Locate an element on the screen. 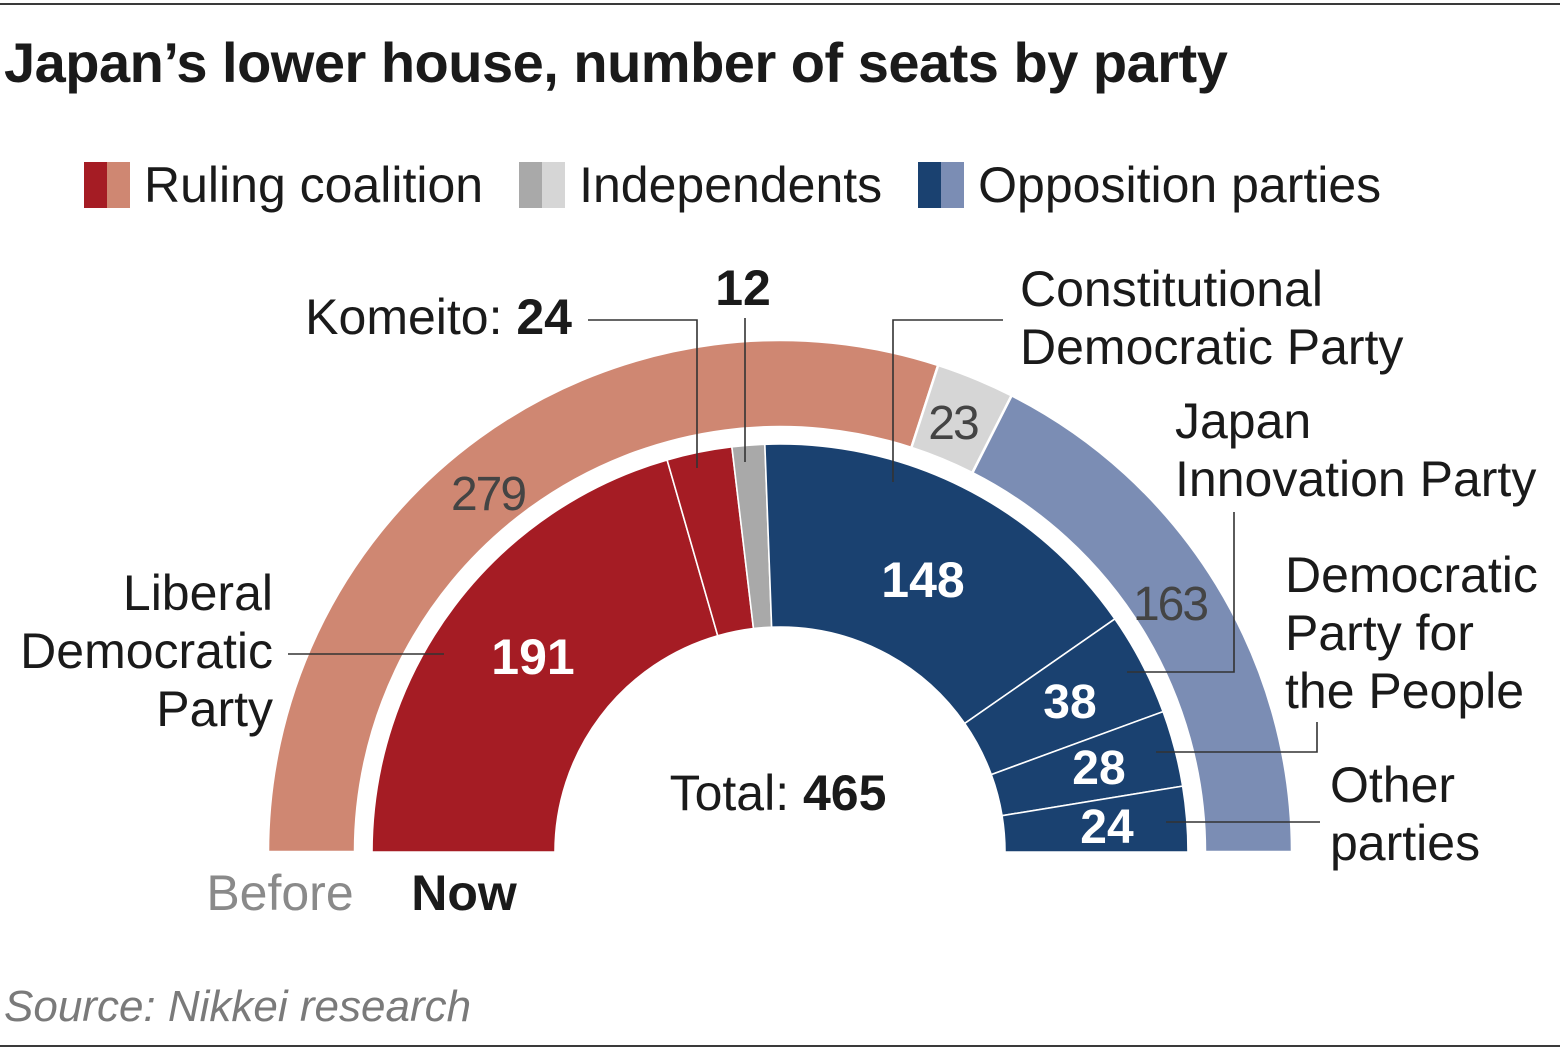  callout-other-line-0: Other is located at coordinates (1392, 785).